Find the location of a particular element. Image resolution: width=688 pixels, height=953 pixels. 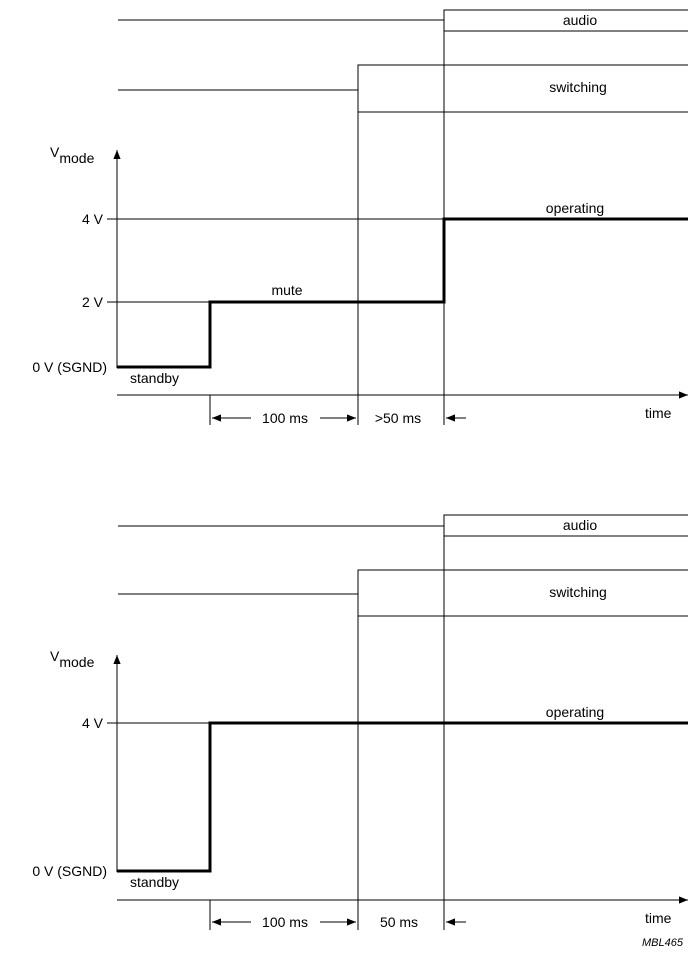

y-axis-label-top: Vmode is located at coordinates (72, 155).